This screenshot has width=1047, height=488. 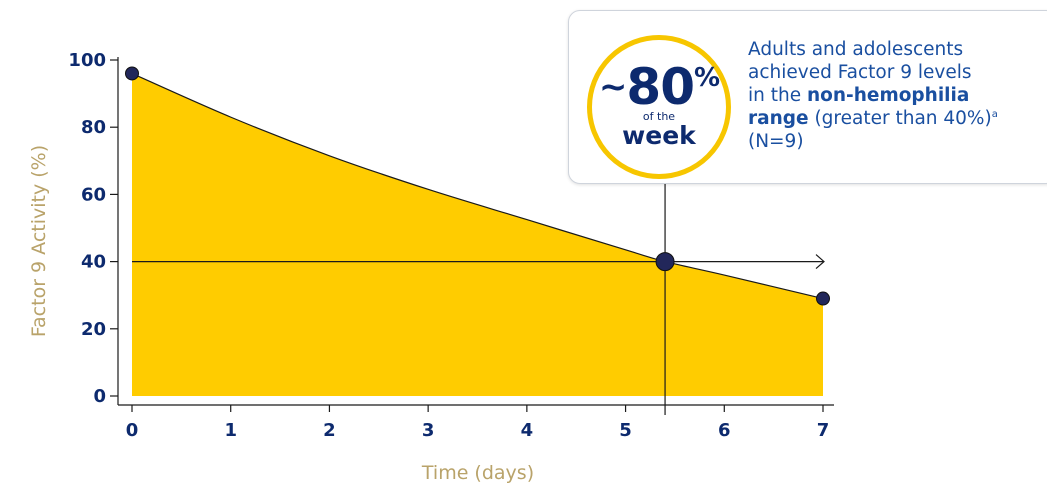 I want to click on callout-line-2: achieved Factor 9 levels, so click(x=860, y=72).